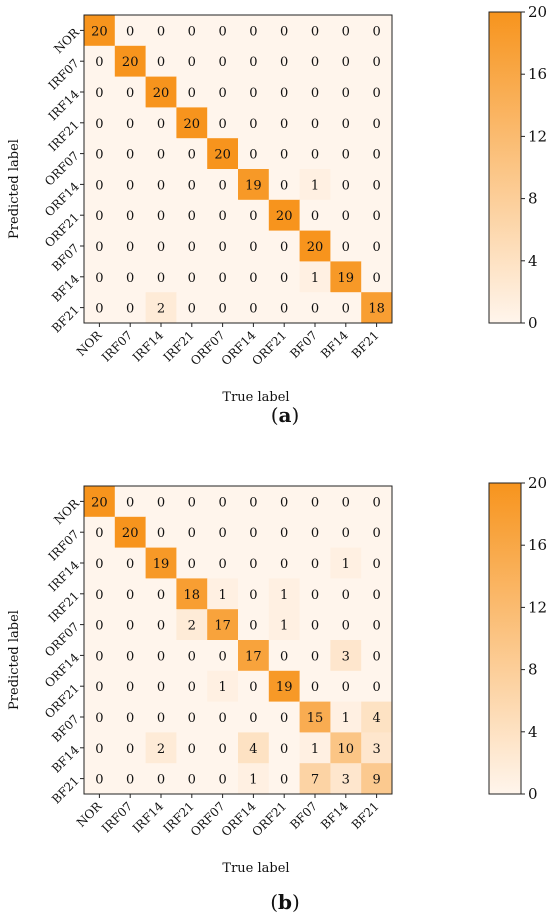 This screenshot has height=917, width=550. I want to click on x-tick-label: BF21, so click(365, 344).